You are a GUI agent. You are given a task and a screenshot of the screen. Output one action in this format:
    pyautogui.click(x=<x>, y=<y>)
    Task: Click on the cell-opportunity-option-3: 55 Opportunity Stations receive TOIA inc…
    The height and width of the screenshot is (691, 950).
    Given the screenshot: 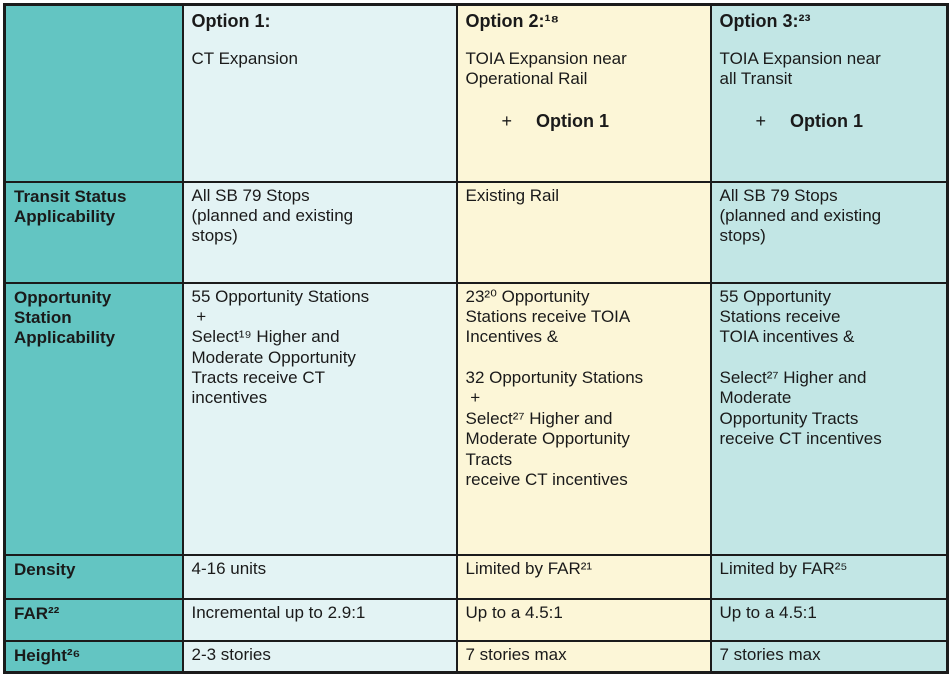 What is the action you would take?
    pyautogui.click(x=829, y=418)
    